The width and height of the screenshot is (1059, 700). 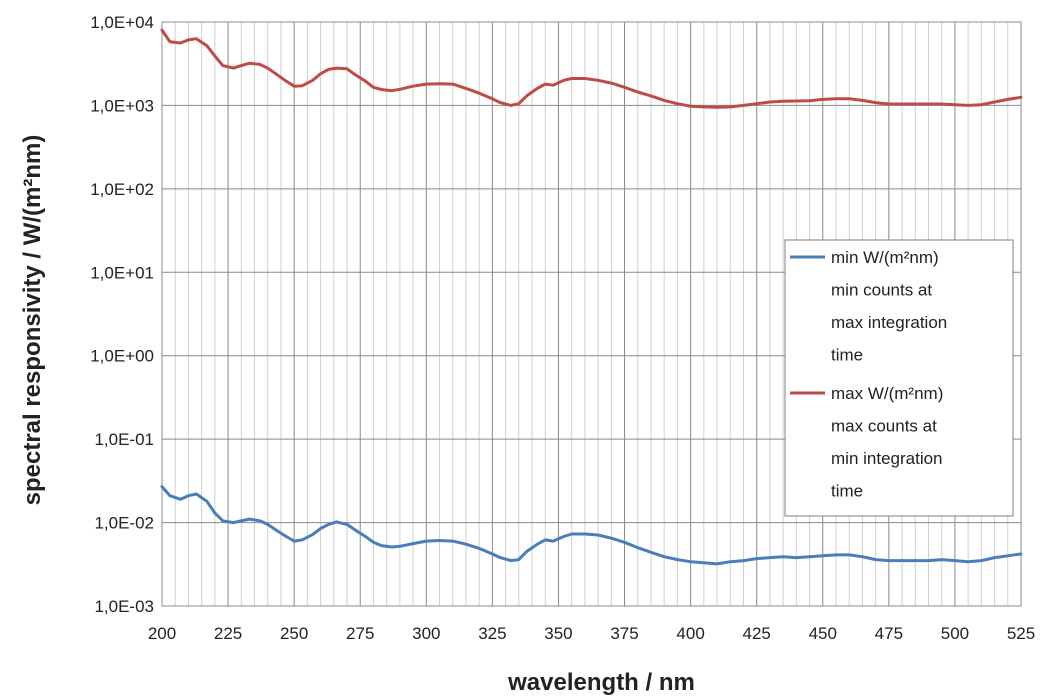 I want to click on y-tick-label: 1,0E+03, so click(x=122, y=105).